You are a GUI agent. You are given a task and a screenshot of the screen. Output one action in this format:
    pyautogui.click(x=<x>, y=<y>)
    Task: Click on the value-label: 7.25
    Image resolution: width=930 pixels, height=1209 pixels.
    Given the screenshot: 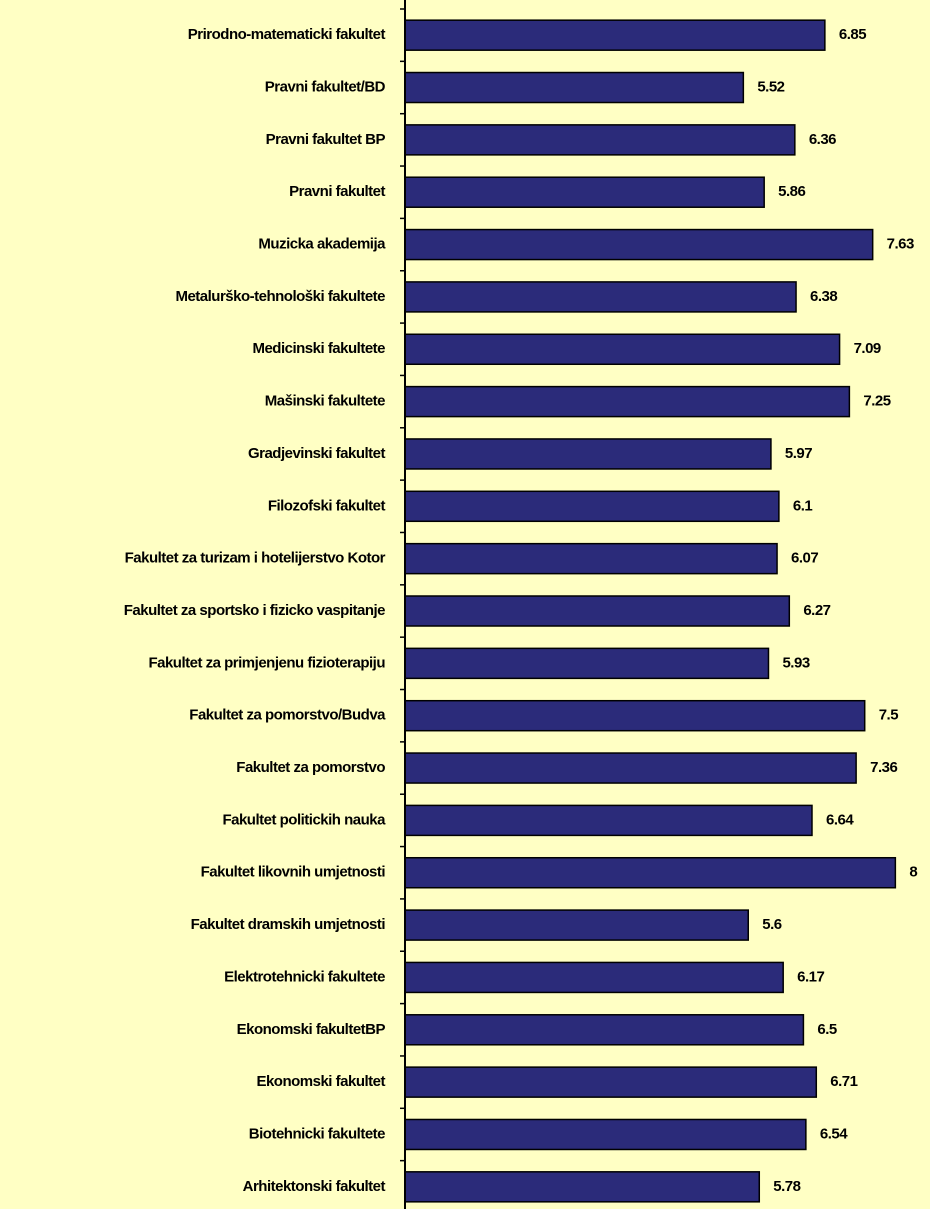 What is the action you would take?
    pyautogui.click(x=876, y=401)
    